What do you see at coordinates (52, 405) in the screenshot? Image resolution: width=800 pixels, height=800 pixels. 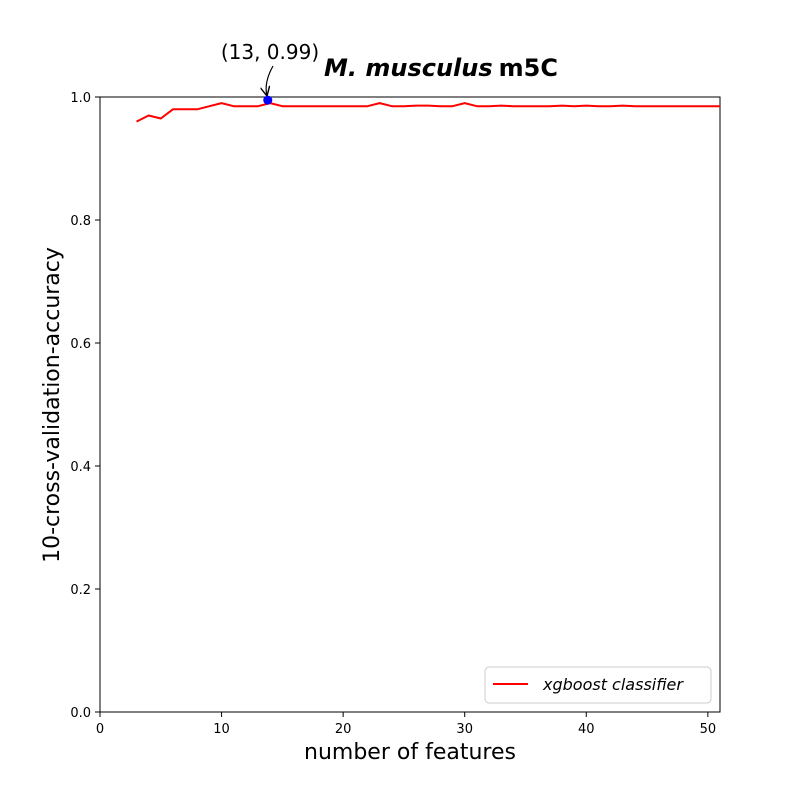 I see `y-axis-label: 10-cross-validation-accuracy` at bounding box center [52, 405].